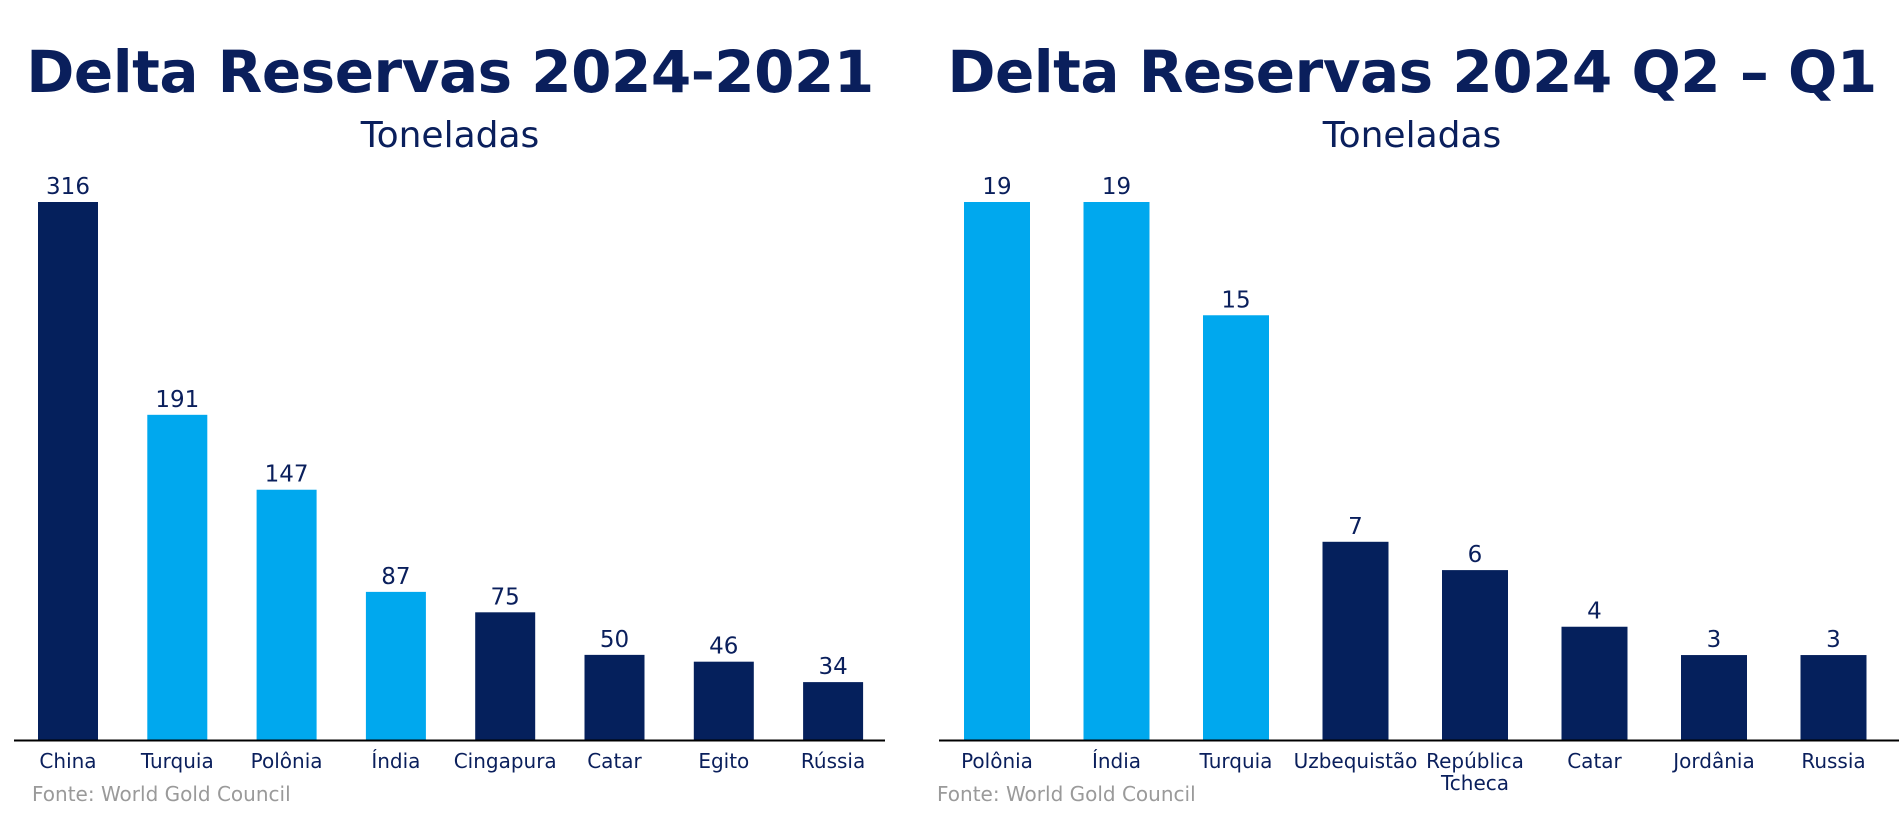 This screenshot has height=823, width=1899. What do you see at coordinates (723, 647) in the screenshot?
I see `data-label: 46` at bounding box center [723, 647].